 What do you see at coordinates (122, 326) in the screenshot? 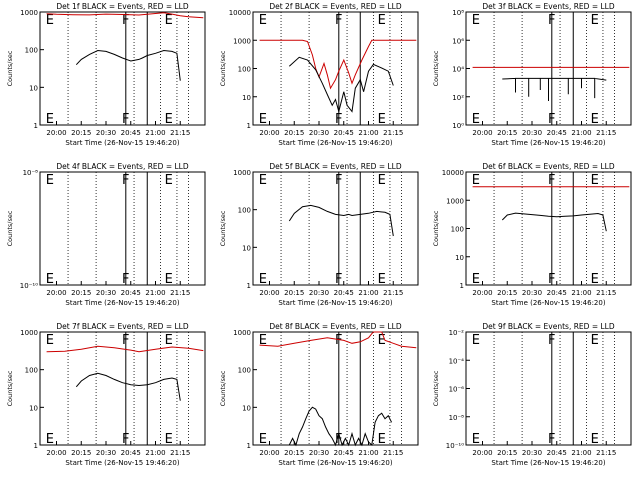
I see `chart-title: Det 7f BLACK = Events, RED = LLD` at bounding box center [122, 326].